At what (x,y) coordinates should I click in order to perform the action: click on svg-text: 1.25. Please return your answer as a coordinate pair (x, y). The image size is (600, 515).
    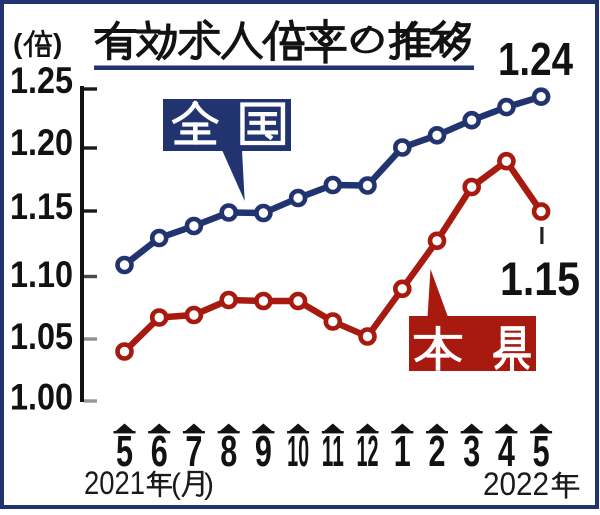
    Looking at the image, I should click on (41, 80).